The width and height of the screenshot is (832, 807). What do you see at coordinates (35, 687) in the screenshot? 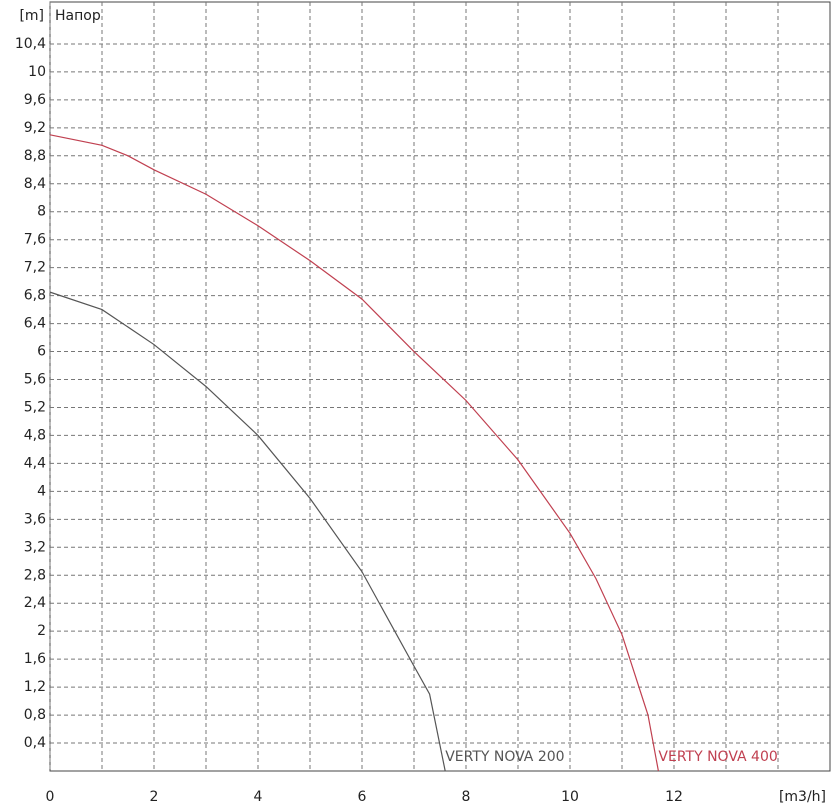
I see `y-tick-label: 1,2` at bounding box center [35, 687].